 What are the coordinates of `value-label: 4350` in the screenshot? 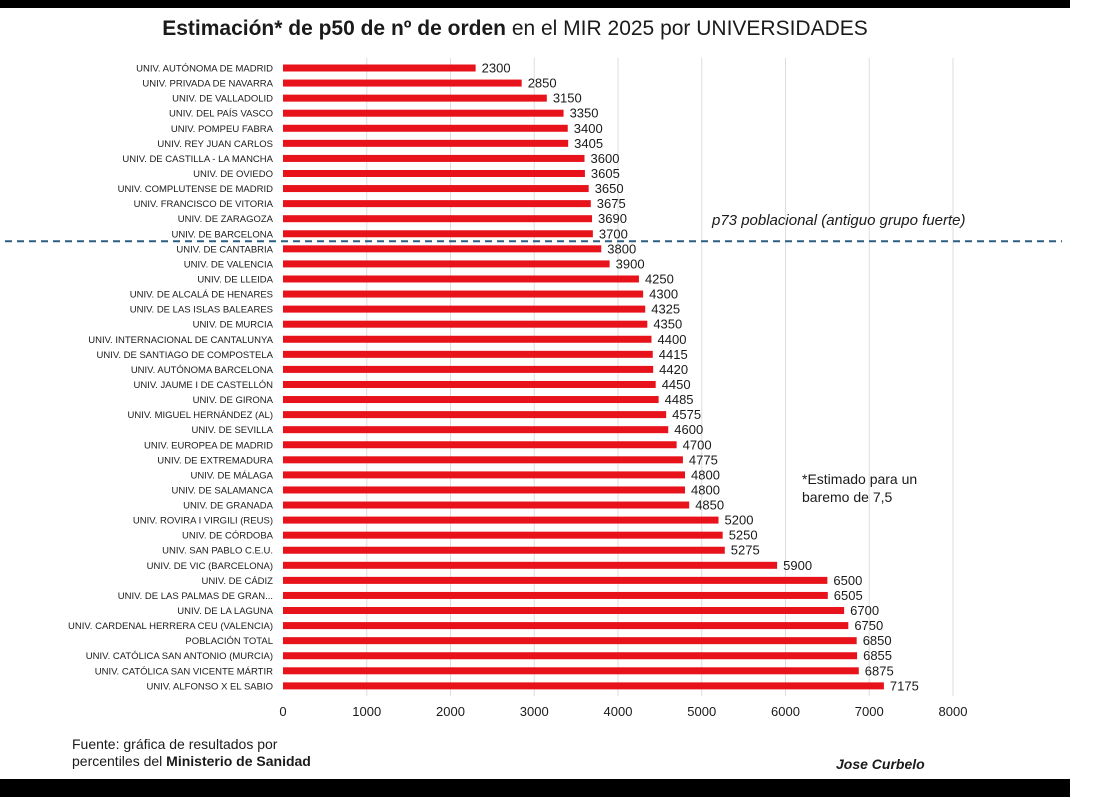 It's located at (667, 324).